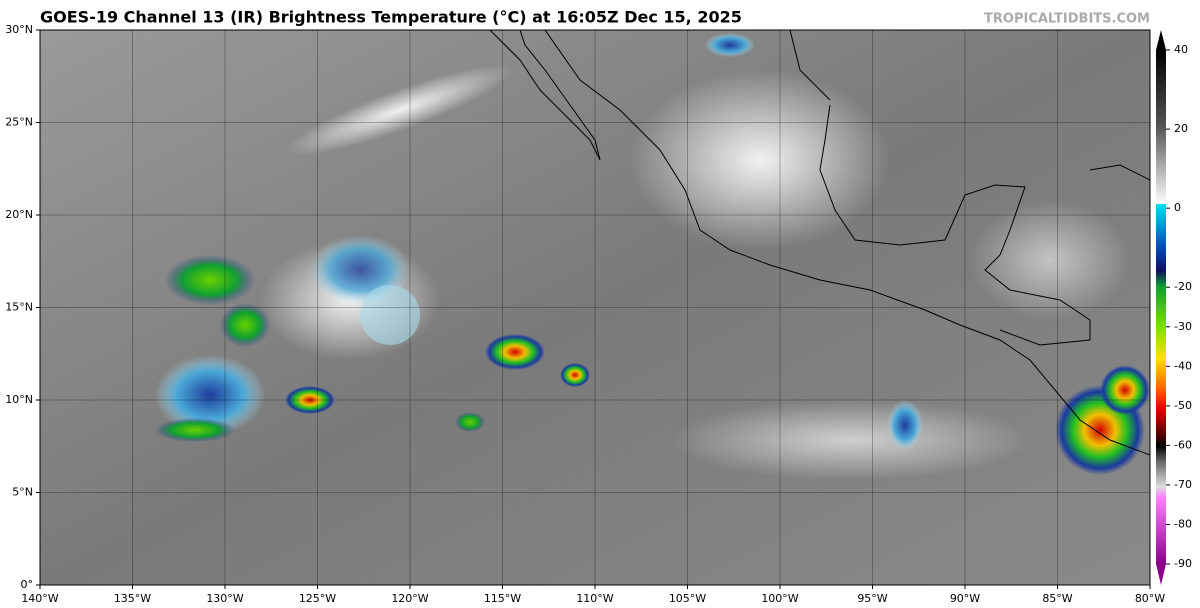 Image resolution: width=1200 pixels, height=608 pixels. I want to click on colorbar-tick-label: -80, so click(1183, 523).